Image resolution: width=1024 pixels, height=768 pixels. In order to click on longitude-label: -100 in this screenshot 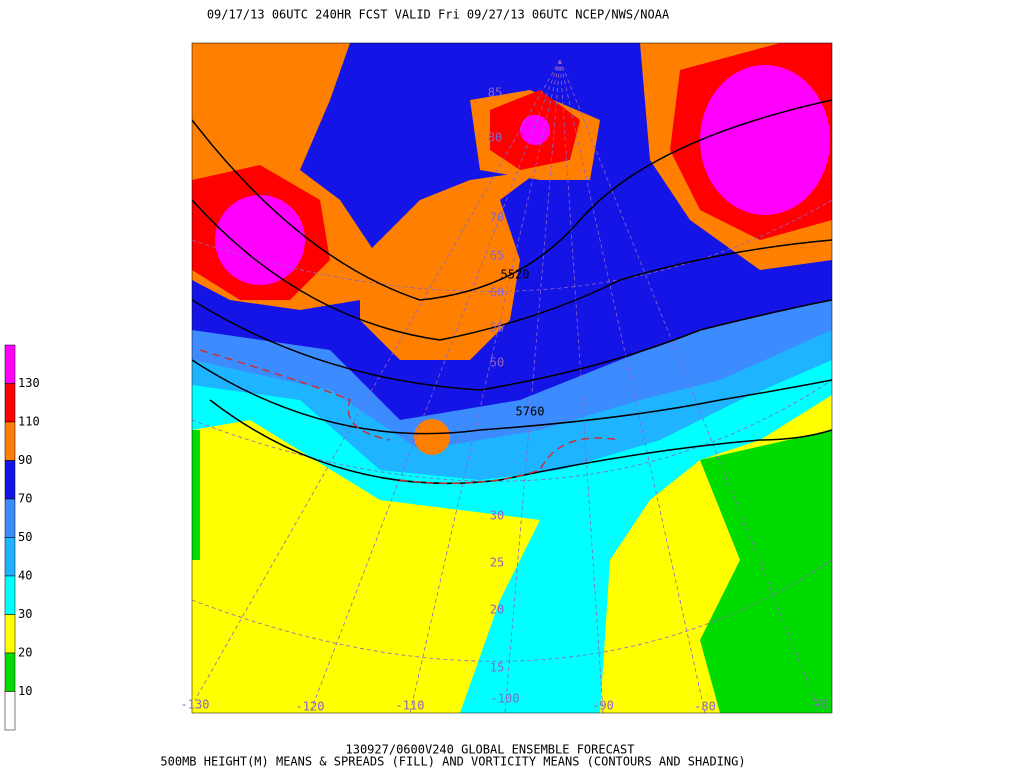, I will do `click(505, 699)`.